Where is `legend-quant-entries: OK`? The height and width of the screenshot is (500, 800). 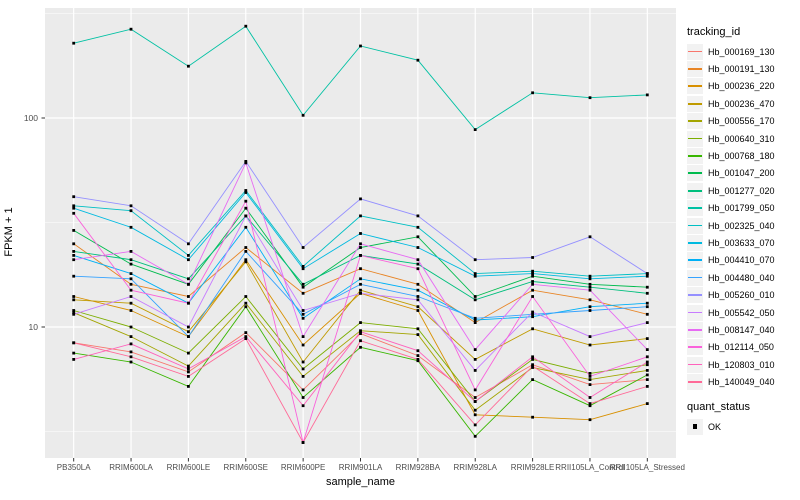 legend-quant-entries: OK is located at coordinates (743, 426).